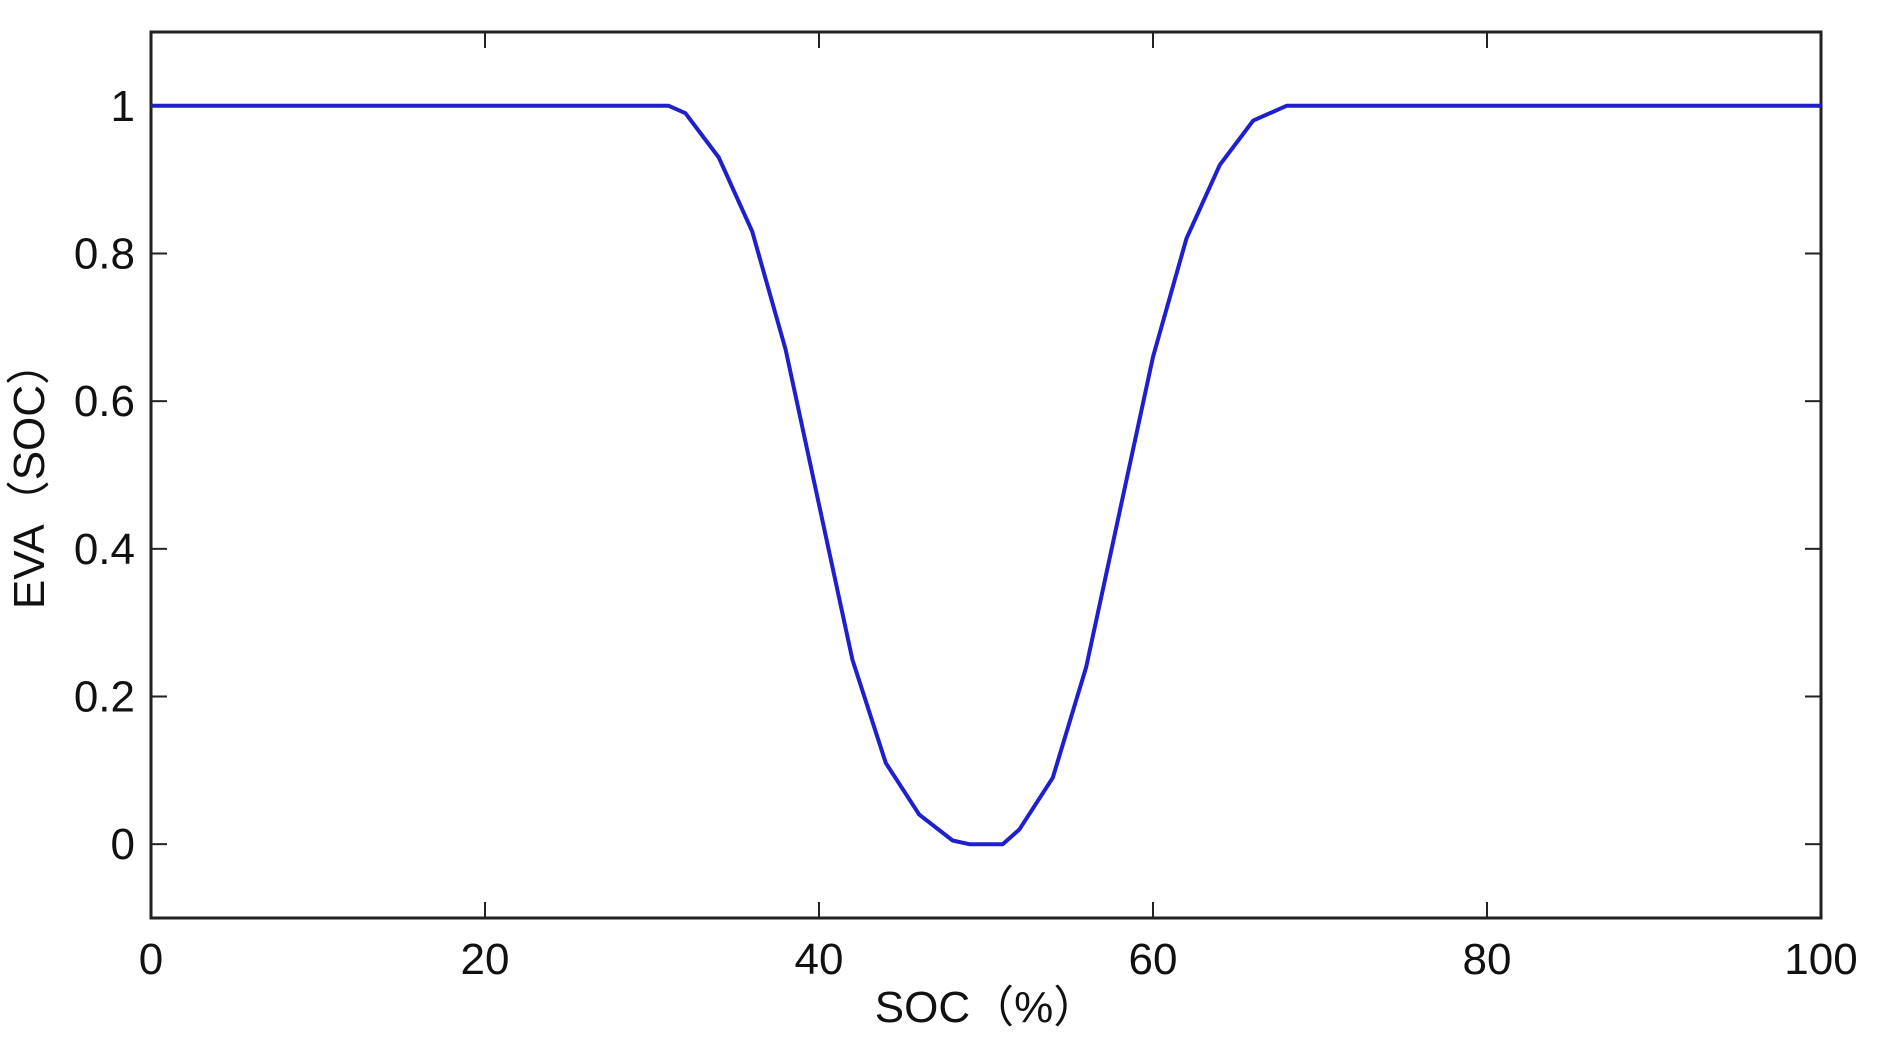 The height and width of the screenshot is (1048, 1881). I want to click on y-tick-label: 0.8, so click(104, 254).